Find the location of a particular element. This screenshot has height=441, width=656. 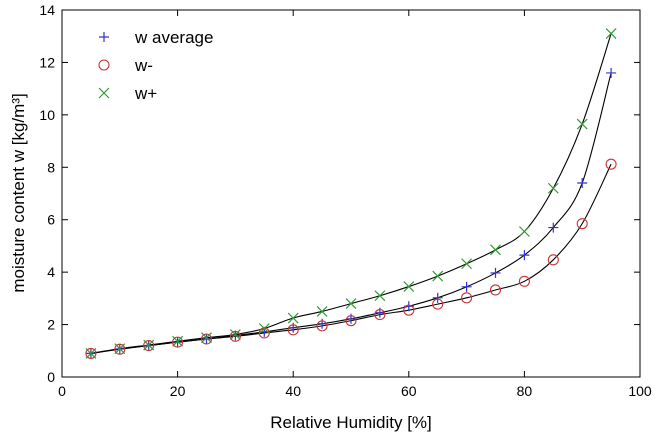

y-tick-label: 8 is located at coordinates (51, 167).